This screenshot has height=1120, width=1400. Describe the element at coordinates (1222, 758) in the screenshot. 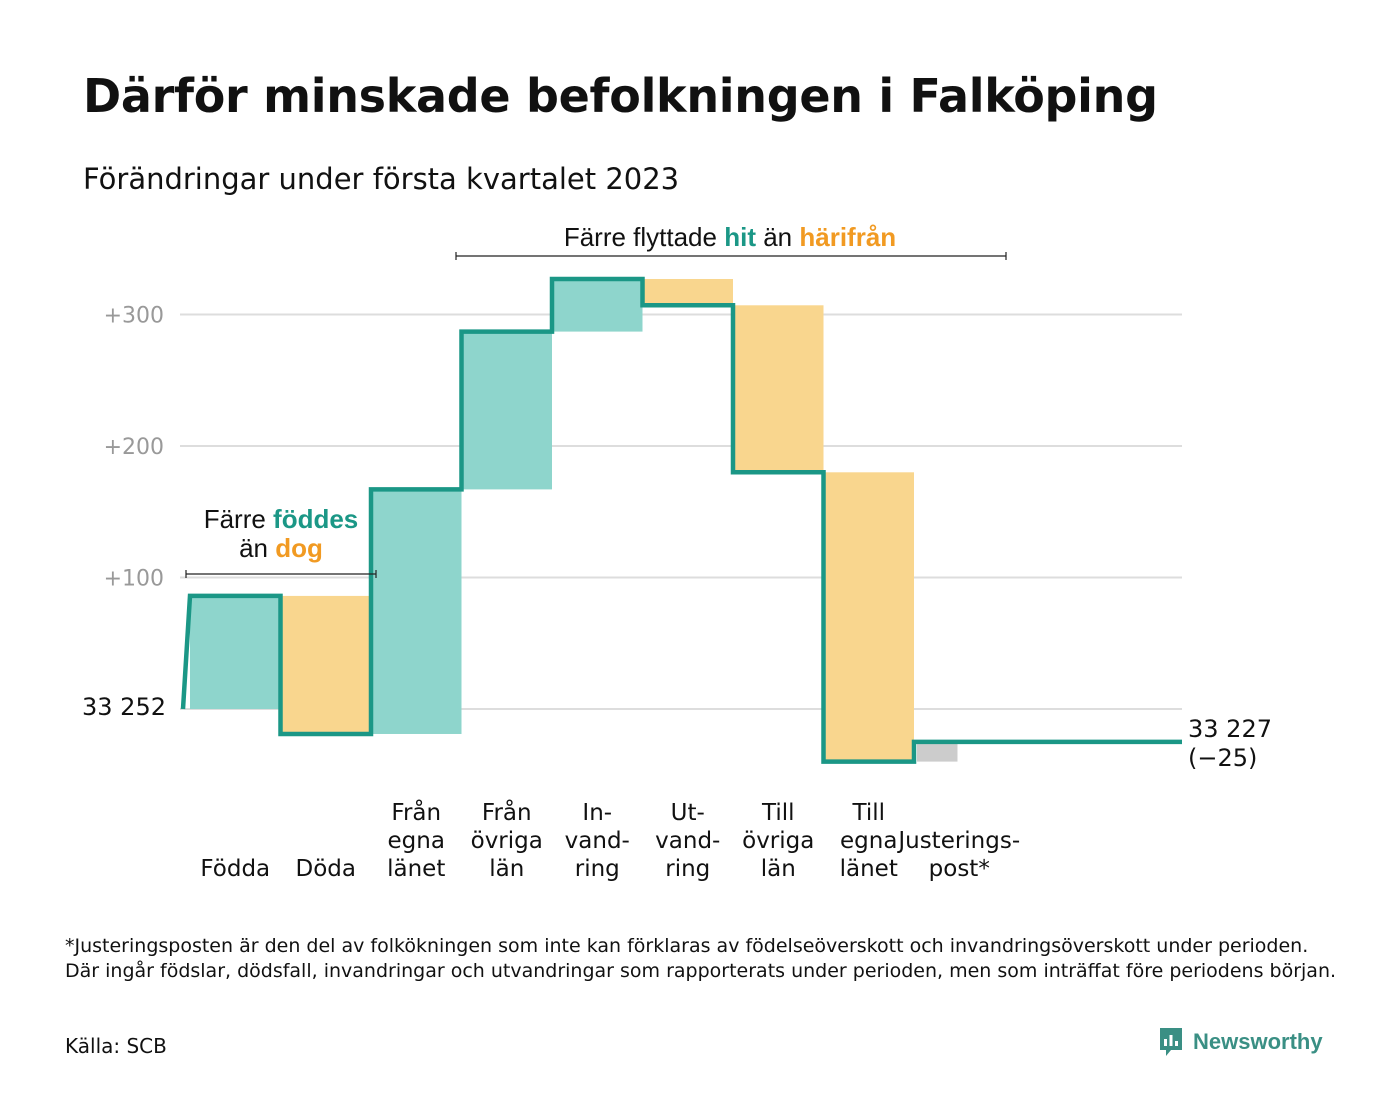

I see `end-change-label: (−25)` at that location.